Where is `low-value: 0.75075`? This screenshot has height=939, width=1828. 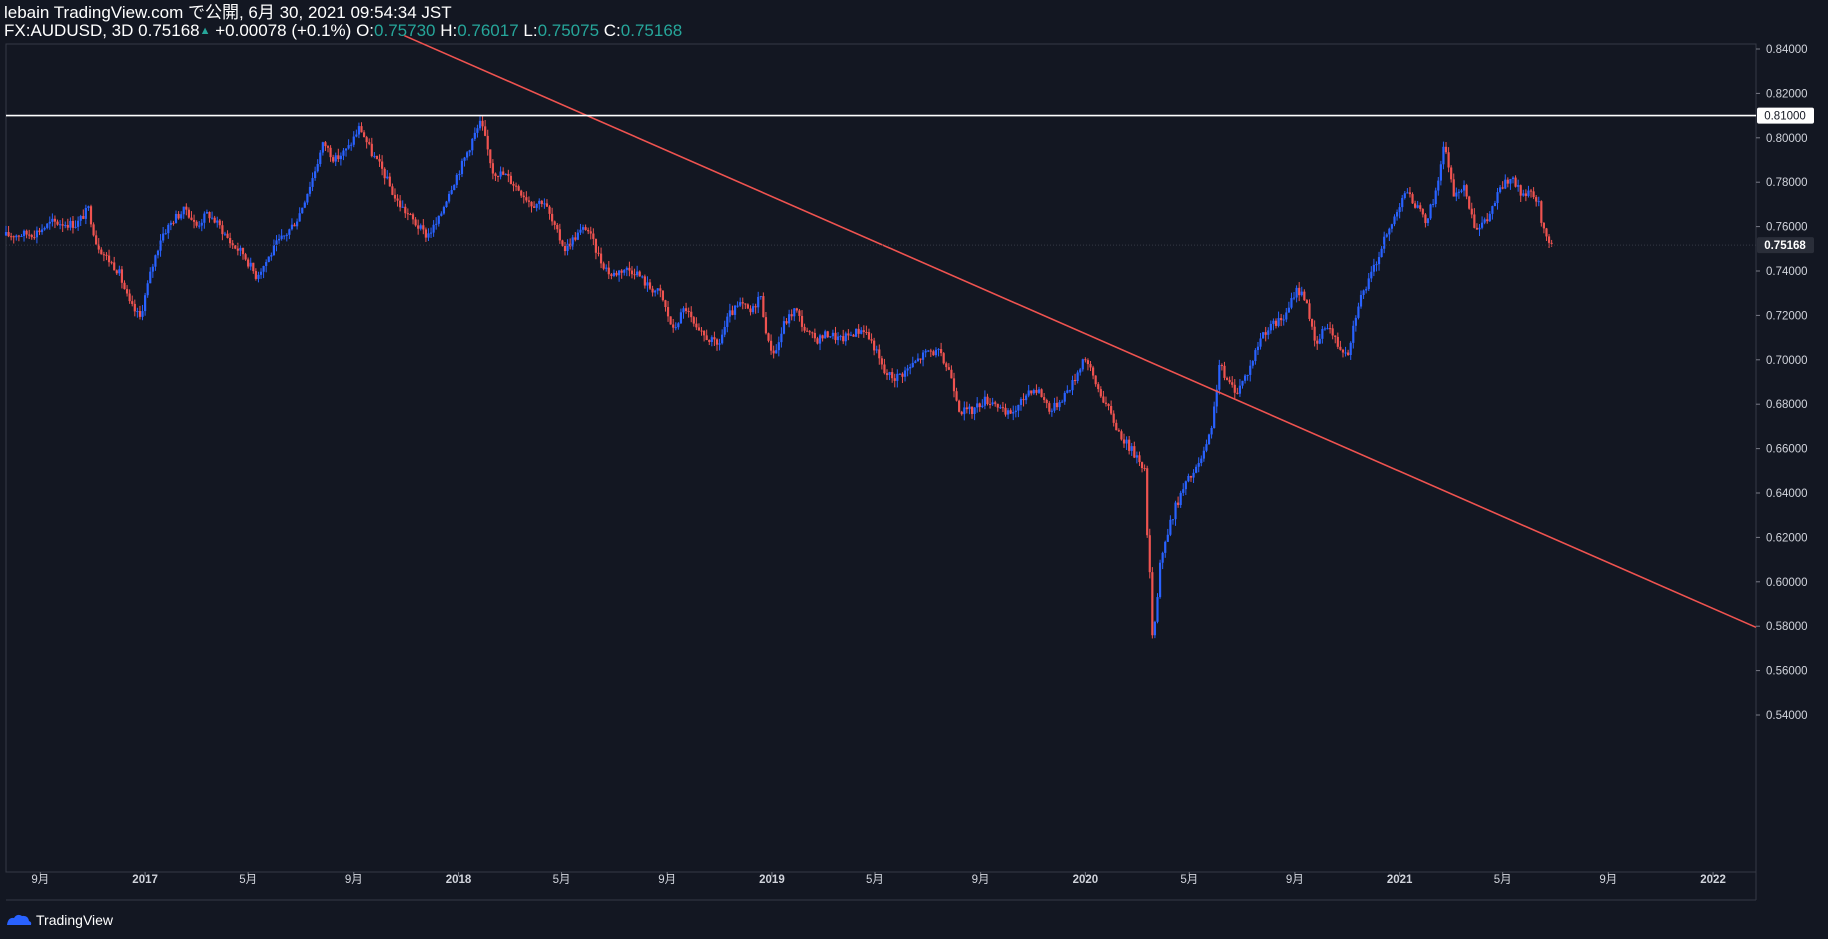 low-value: 0.75075 is located at coordinates (568, 30).